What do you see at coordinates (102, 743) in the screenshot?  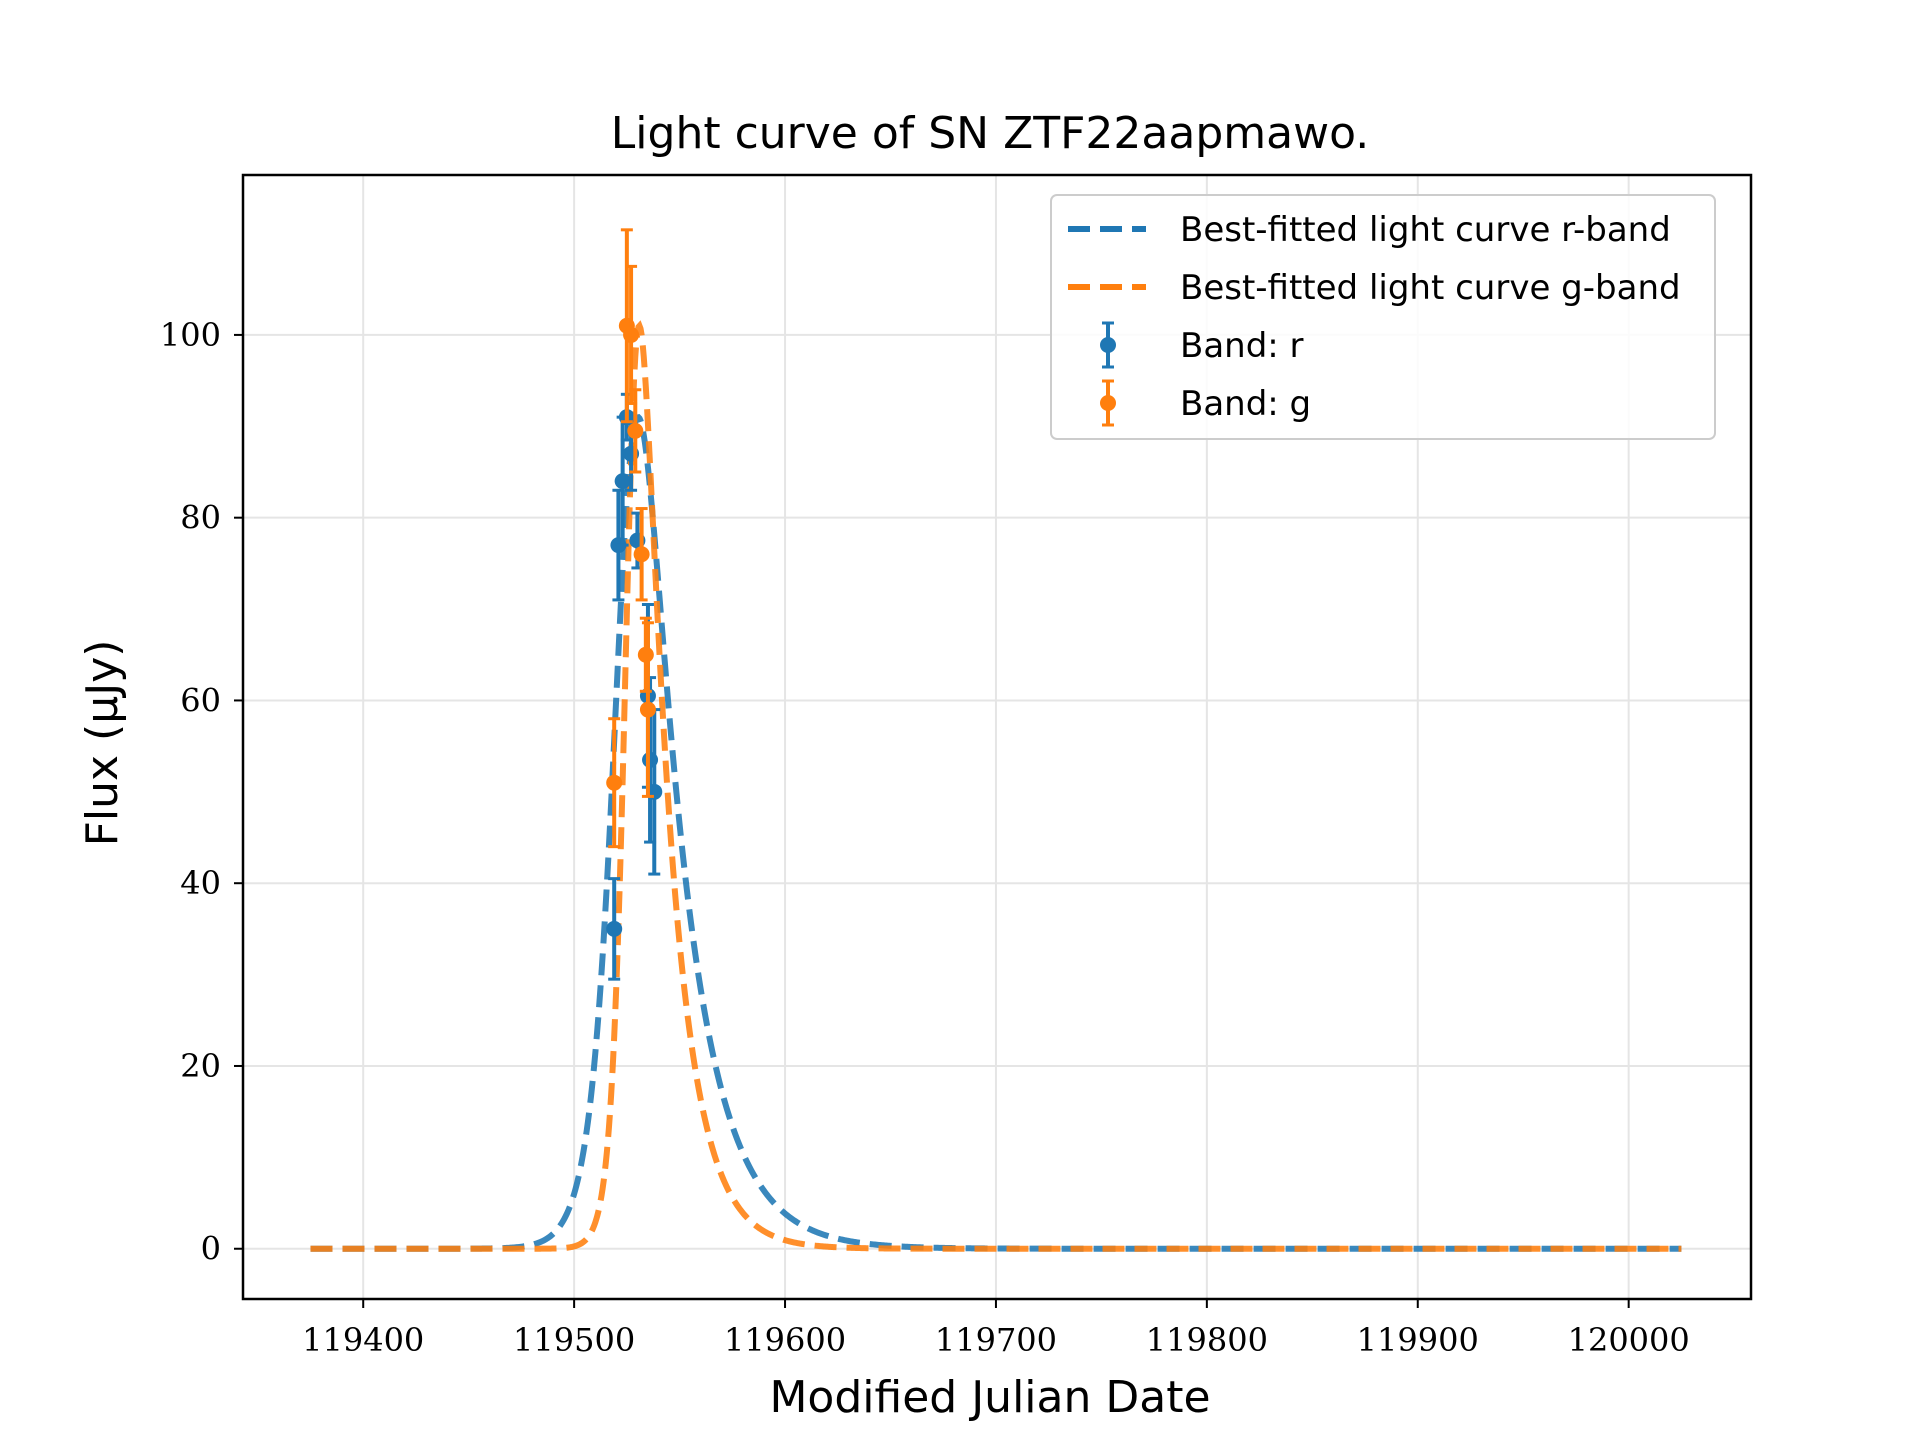 I see `y-axis-label: Flux (μJy)` at bounding box center [102, 743].